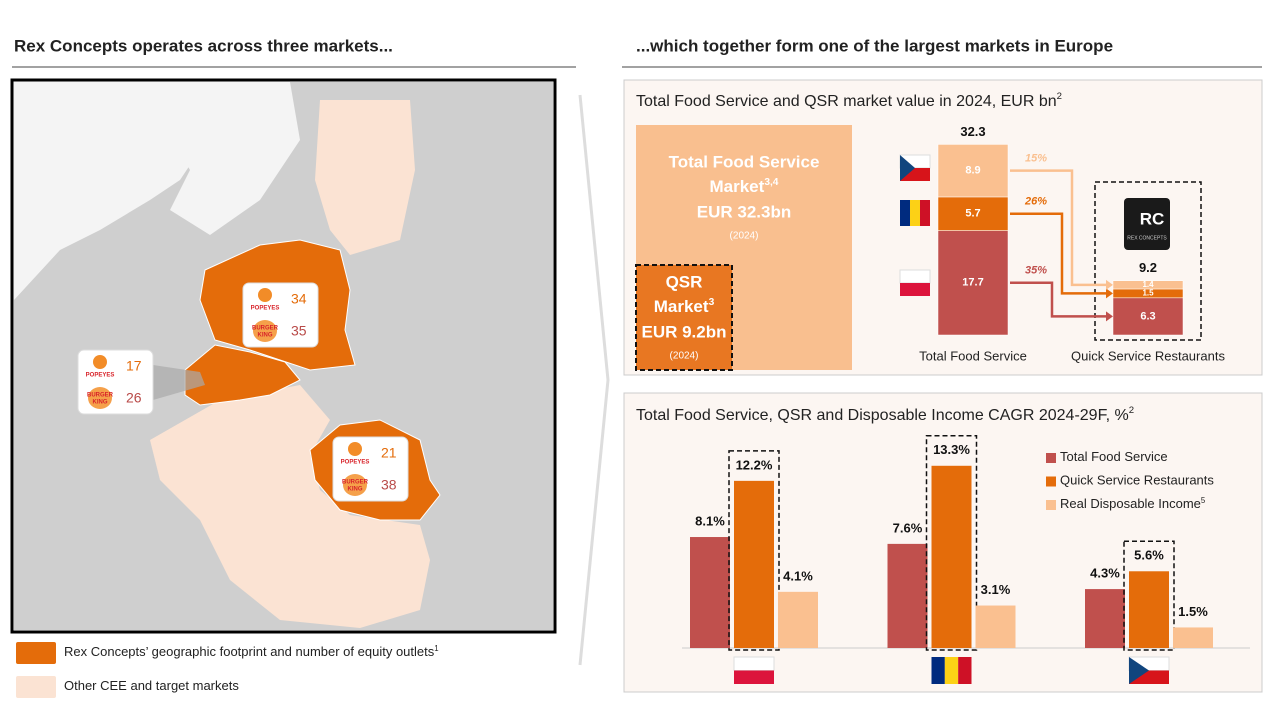  Describe the element at coordinates (594, 380) in the screenshot. I see `bracket` at that location.